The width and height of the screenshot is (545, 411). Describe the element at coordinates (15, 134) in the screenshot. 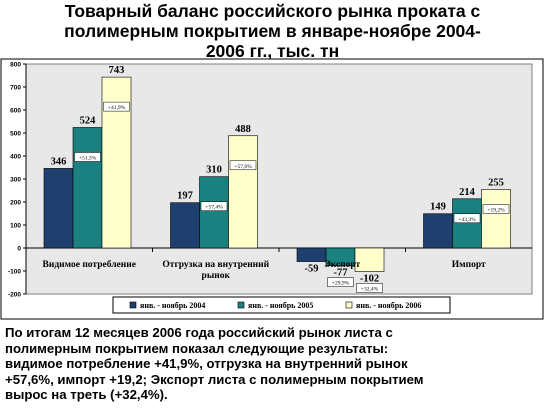

I see `y-tick-label-7: 500` at that location.